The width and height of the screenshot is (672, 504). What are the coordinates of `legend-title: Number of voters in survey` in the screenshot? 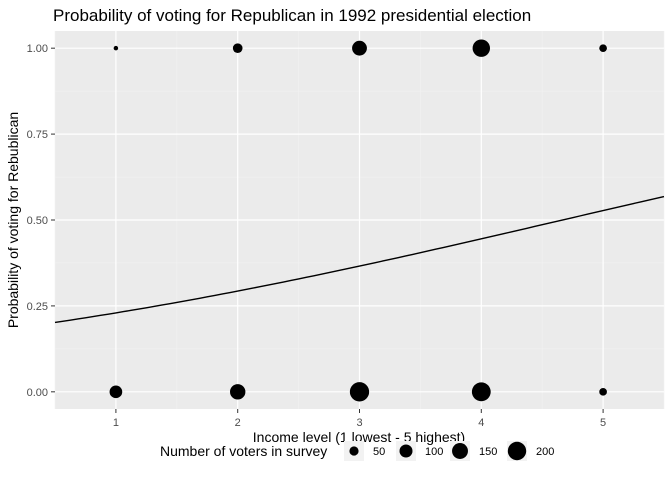 It's located at (243, 451).